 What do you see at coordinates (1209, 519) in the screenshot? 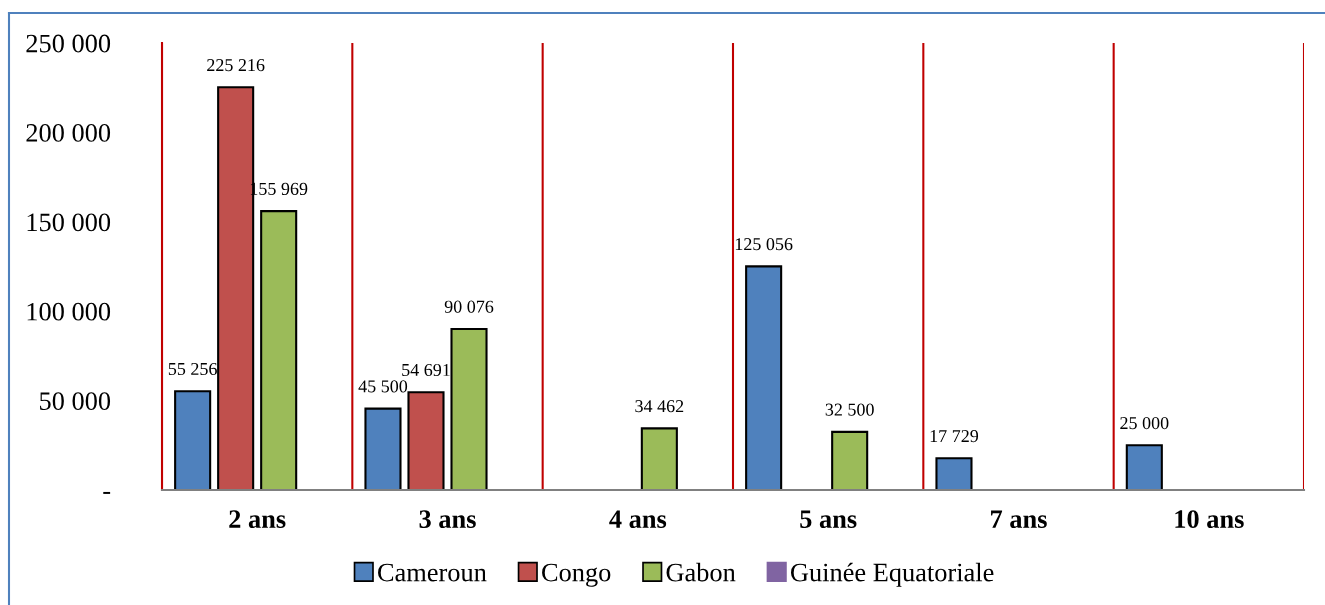
I see `x-tick-label: 10 ans` at bounding box center [1209, 519].